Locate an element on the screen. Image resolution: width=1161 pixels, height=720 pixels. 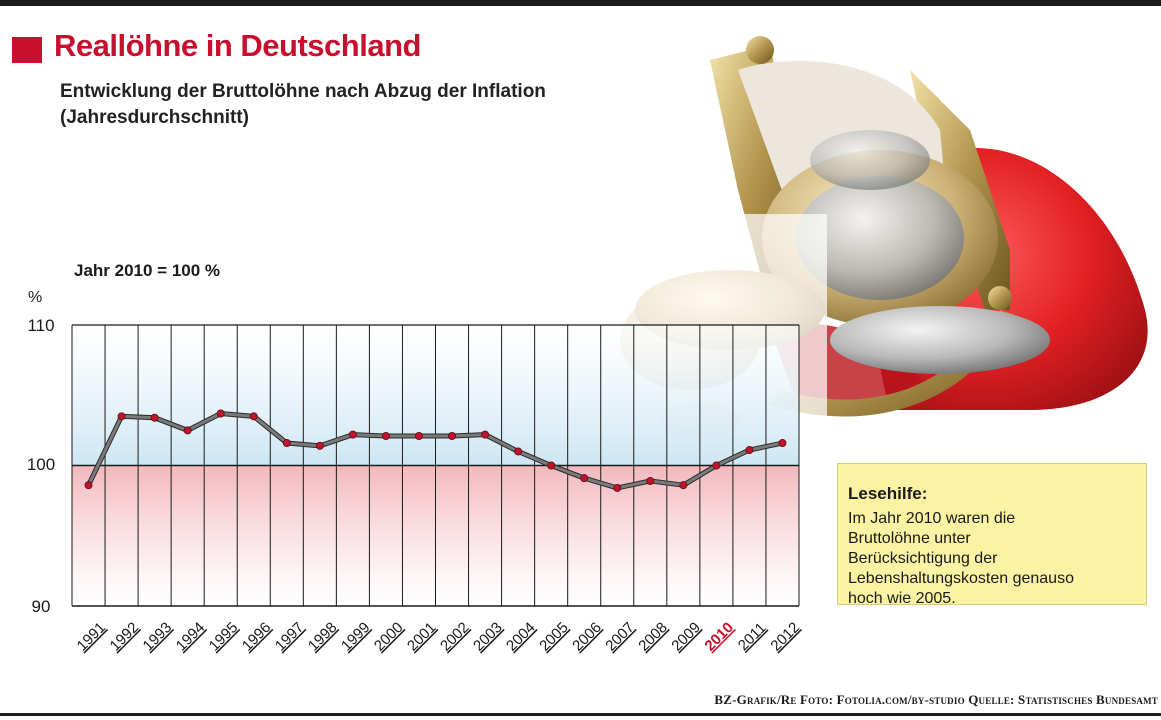
x-tick-label-2010: 2010 is located at coordinates (719, 637).